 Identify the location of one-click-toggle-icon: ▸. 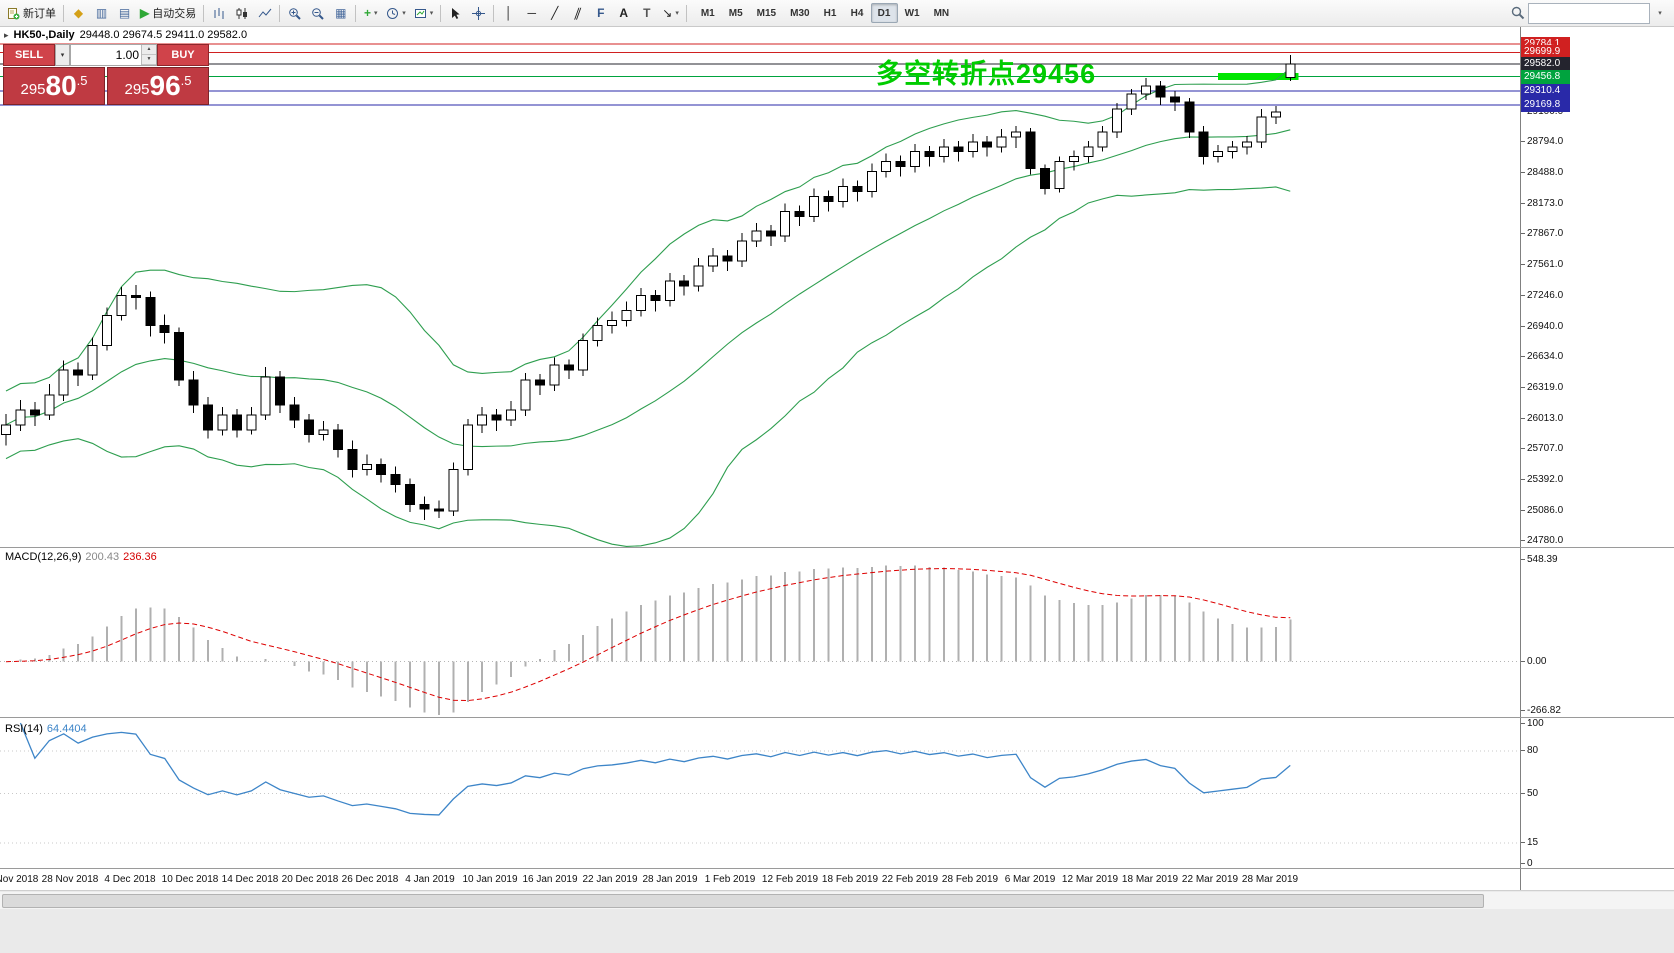
(6, 34).